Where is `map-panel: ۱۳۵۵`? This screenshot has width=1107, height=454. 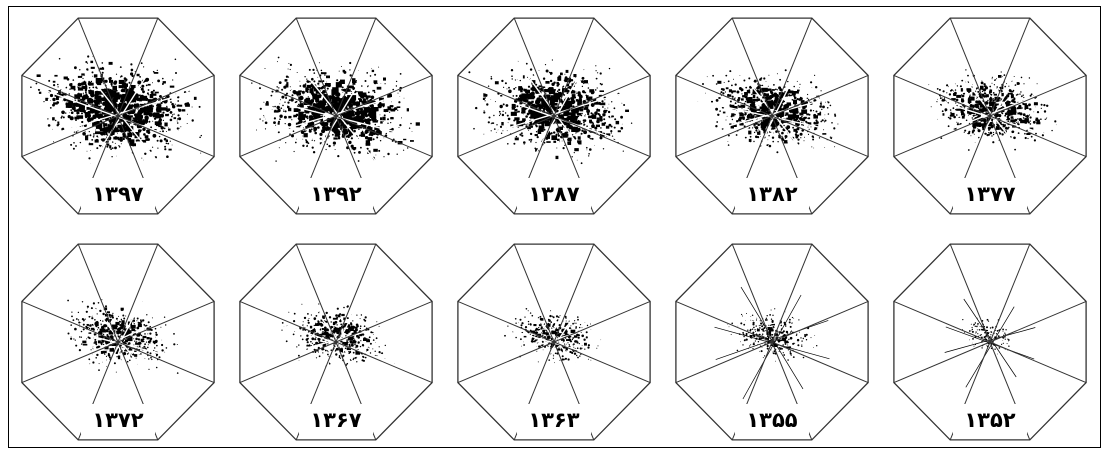 map-panel: ۱۳۵۵ is located at coordinates (772, 342).